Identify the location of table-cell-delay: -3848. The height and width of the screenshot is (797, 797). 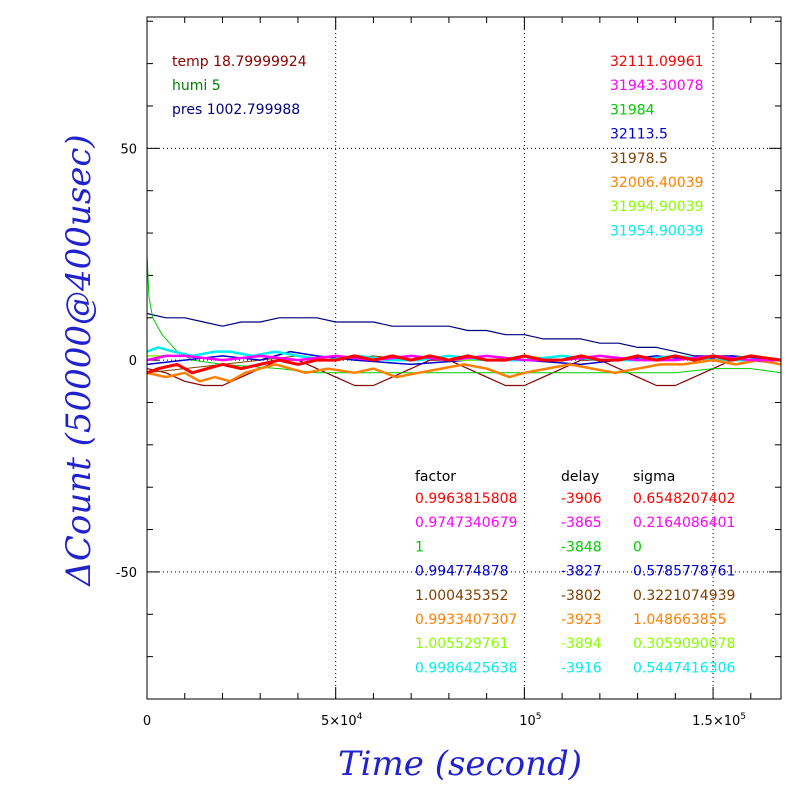
(581, 547).